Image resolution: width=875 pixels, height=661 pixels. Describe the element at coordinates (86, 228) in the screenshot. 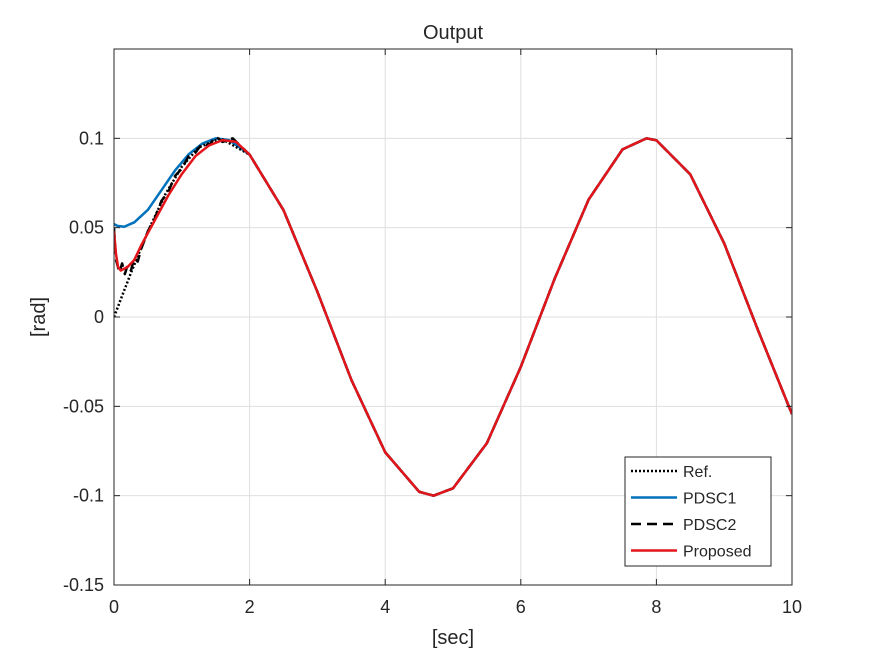

I see `y-tick-label: 0.05` at that location.